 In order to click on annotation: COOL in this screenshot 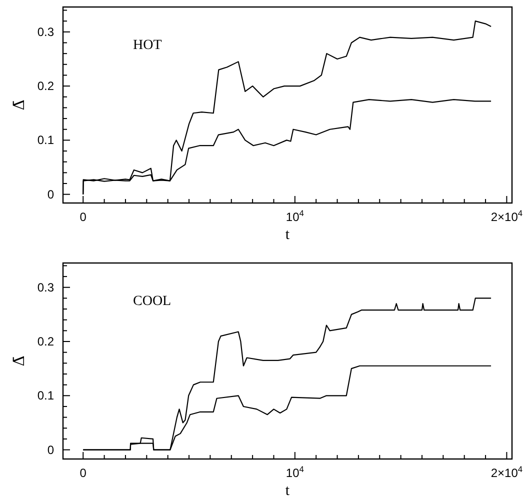, I will do `click(152, 301)`.